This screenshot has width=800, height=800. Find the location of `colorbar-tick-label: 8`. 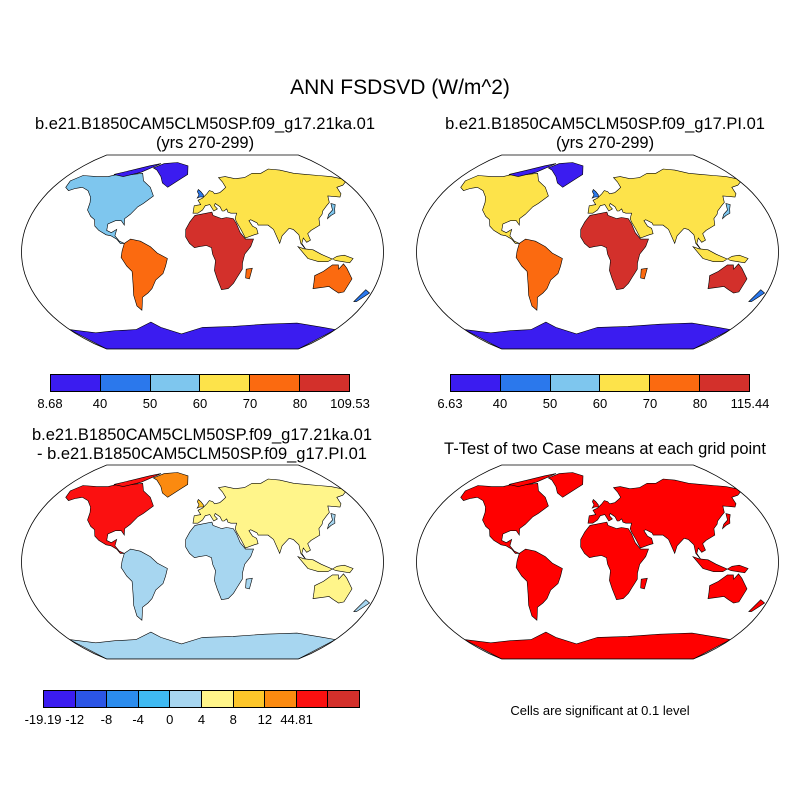

colorbar-tick-label: 8 is located at coordinates (233, 719).